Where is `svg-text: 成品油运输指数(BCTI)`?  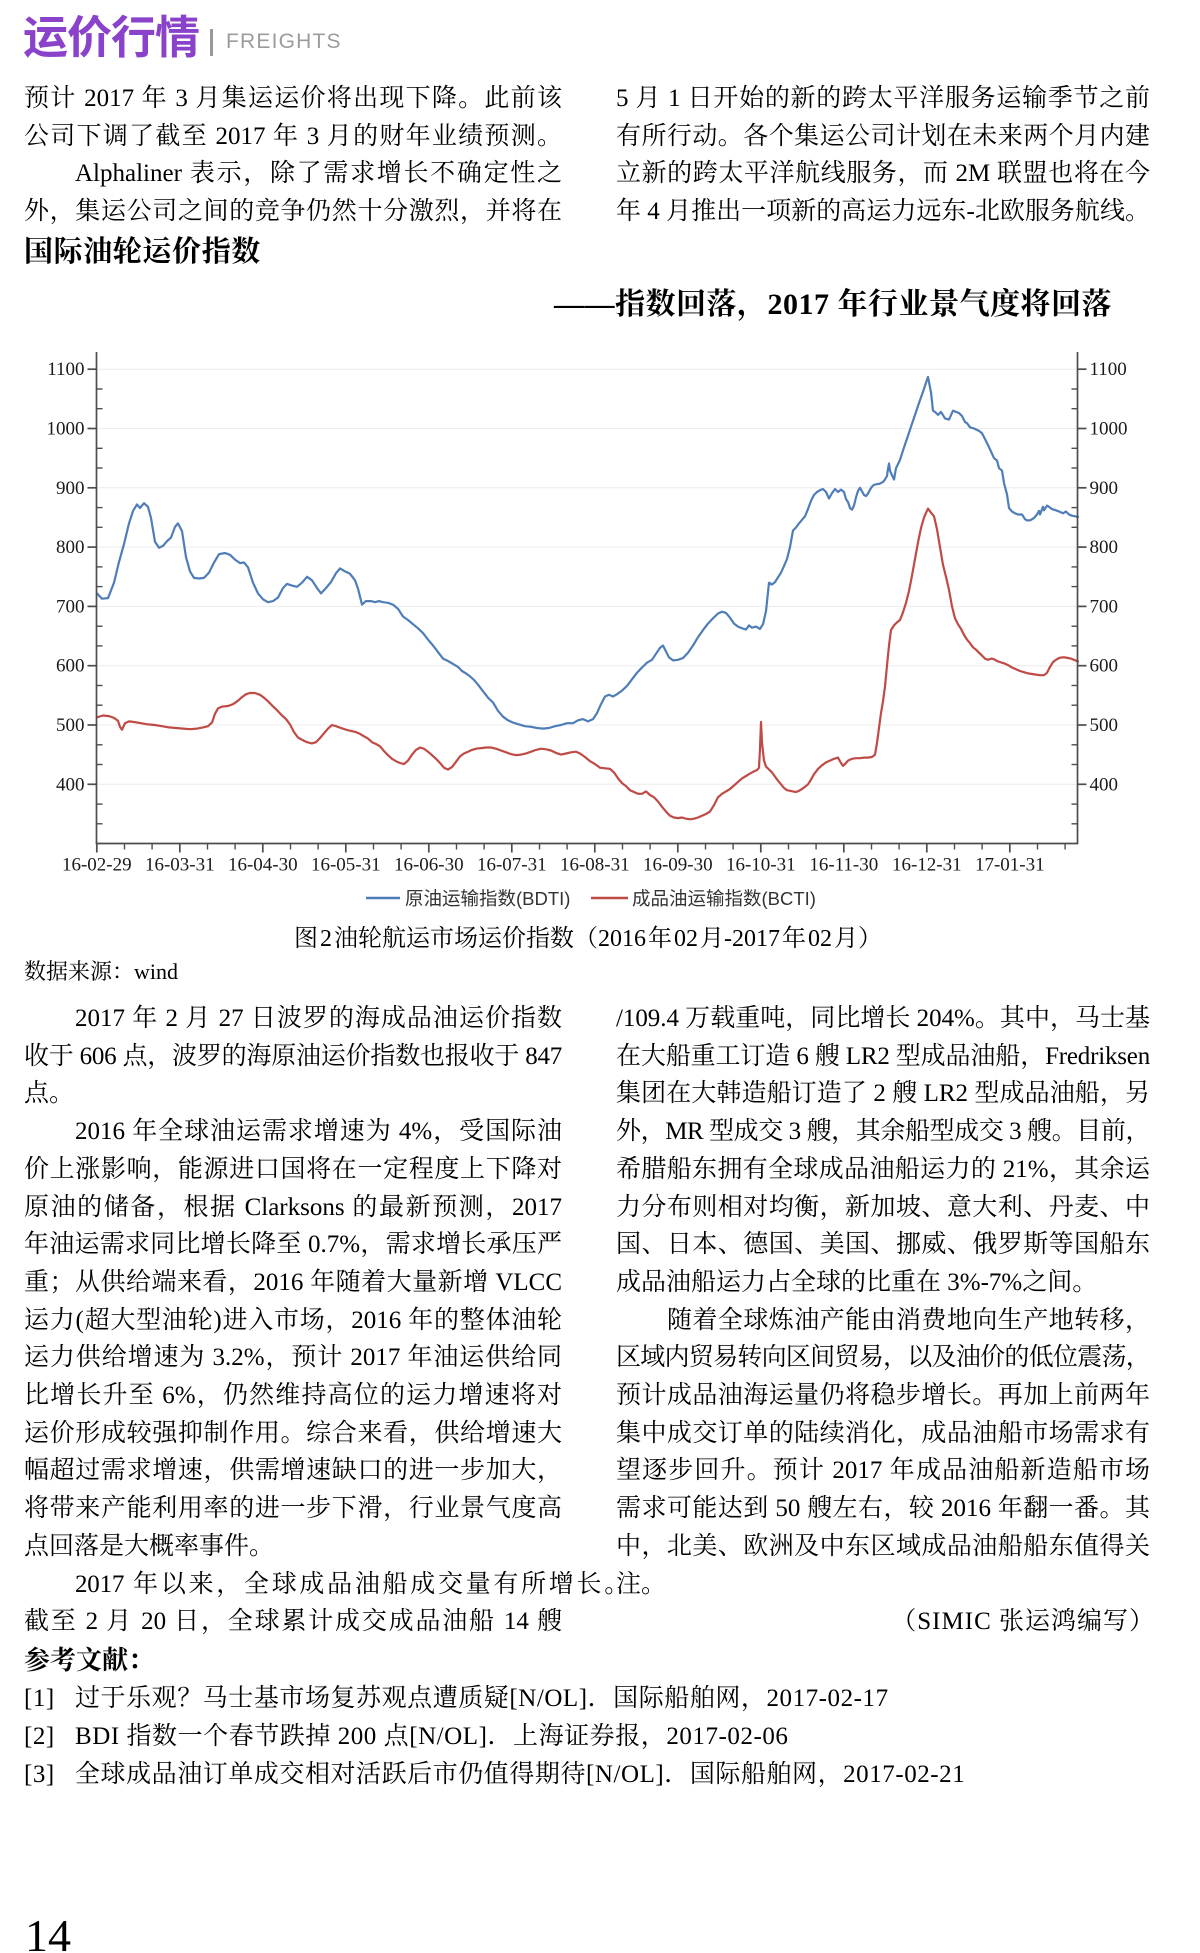 svg-text: 成品油运输指数(BCTI) is located at coordinates (724, 898).